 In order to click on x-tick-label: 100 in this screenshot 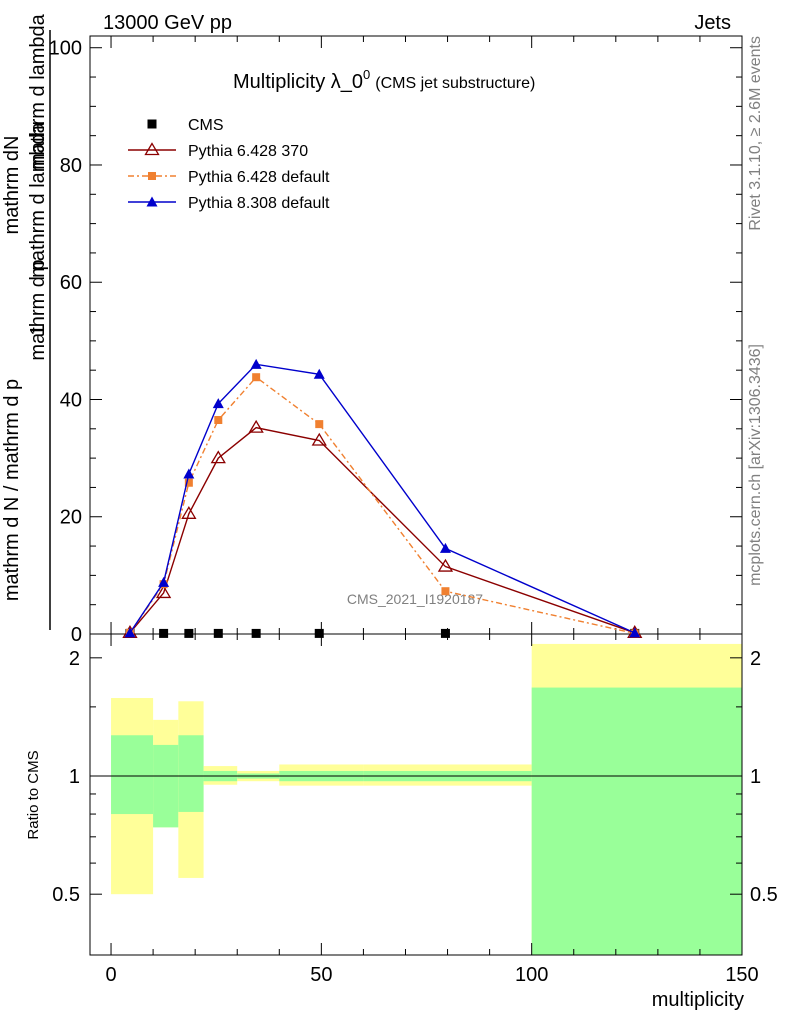, I will do `click(531, 975)`.